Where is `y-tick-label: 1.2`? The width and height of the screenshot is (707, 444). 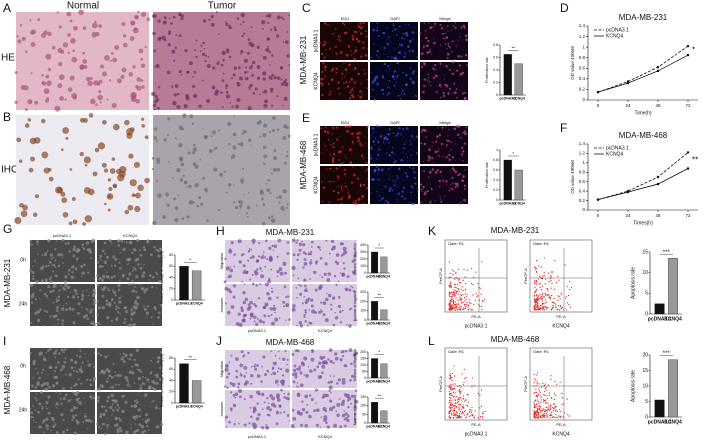
y-tick-label: 1.2 is located at coordinates (582, 36).